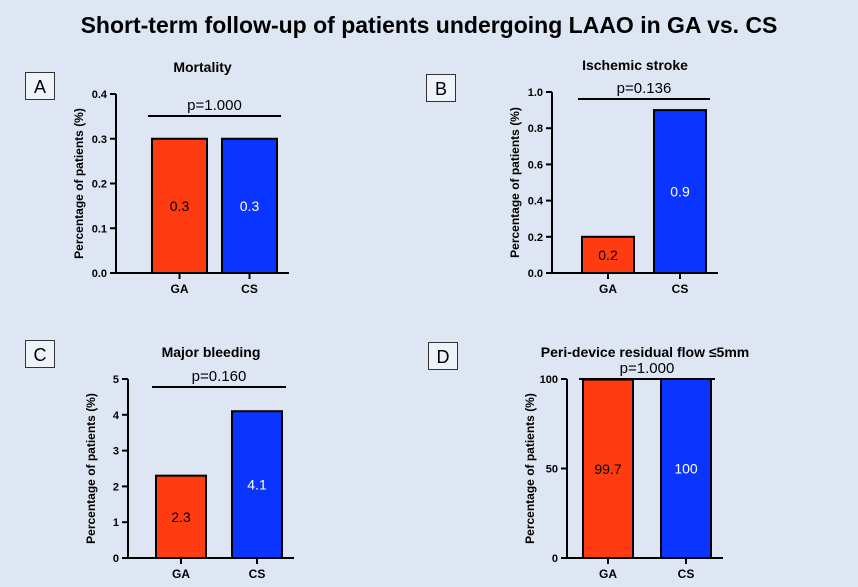 Image resolution: width=858 pixels, height=587 pixels. I want to click on data-label-cs-a: 0.3, so click(250, 206).